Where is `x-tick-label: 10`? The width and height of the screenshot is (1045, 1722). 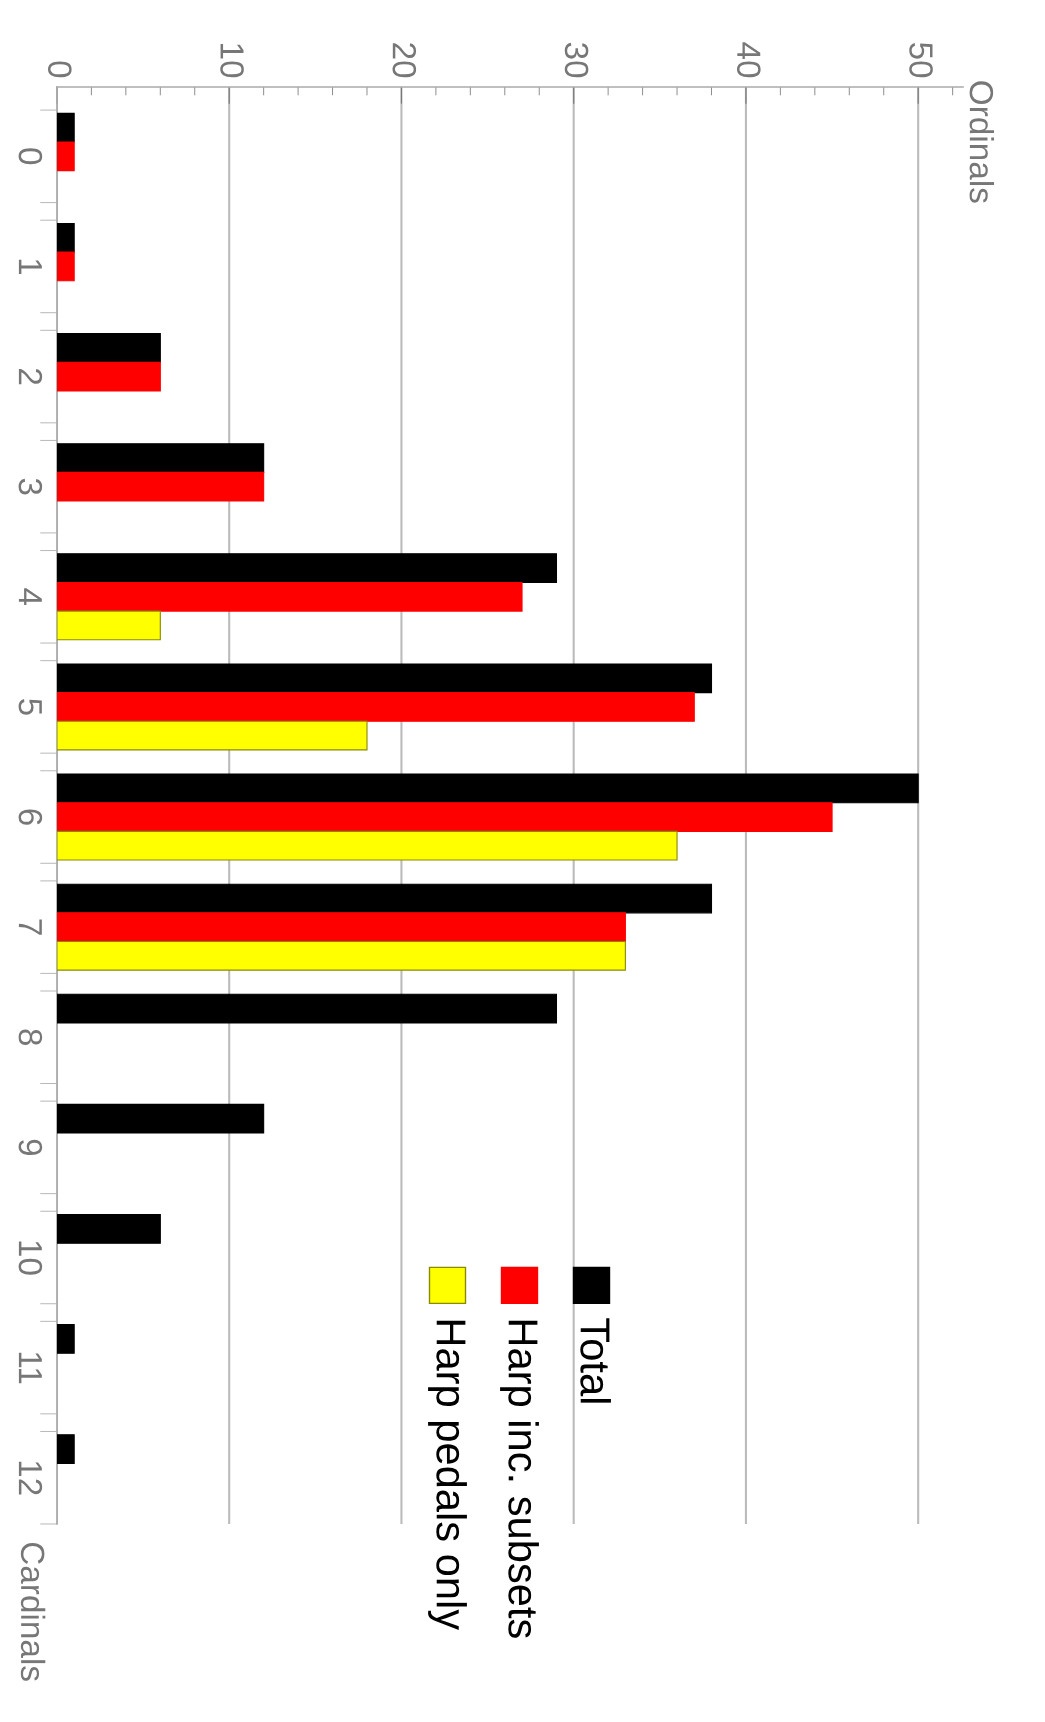
x-tick-label: 10 is located at coordinates (232, 61).